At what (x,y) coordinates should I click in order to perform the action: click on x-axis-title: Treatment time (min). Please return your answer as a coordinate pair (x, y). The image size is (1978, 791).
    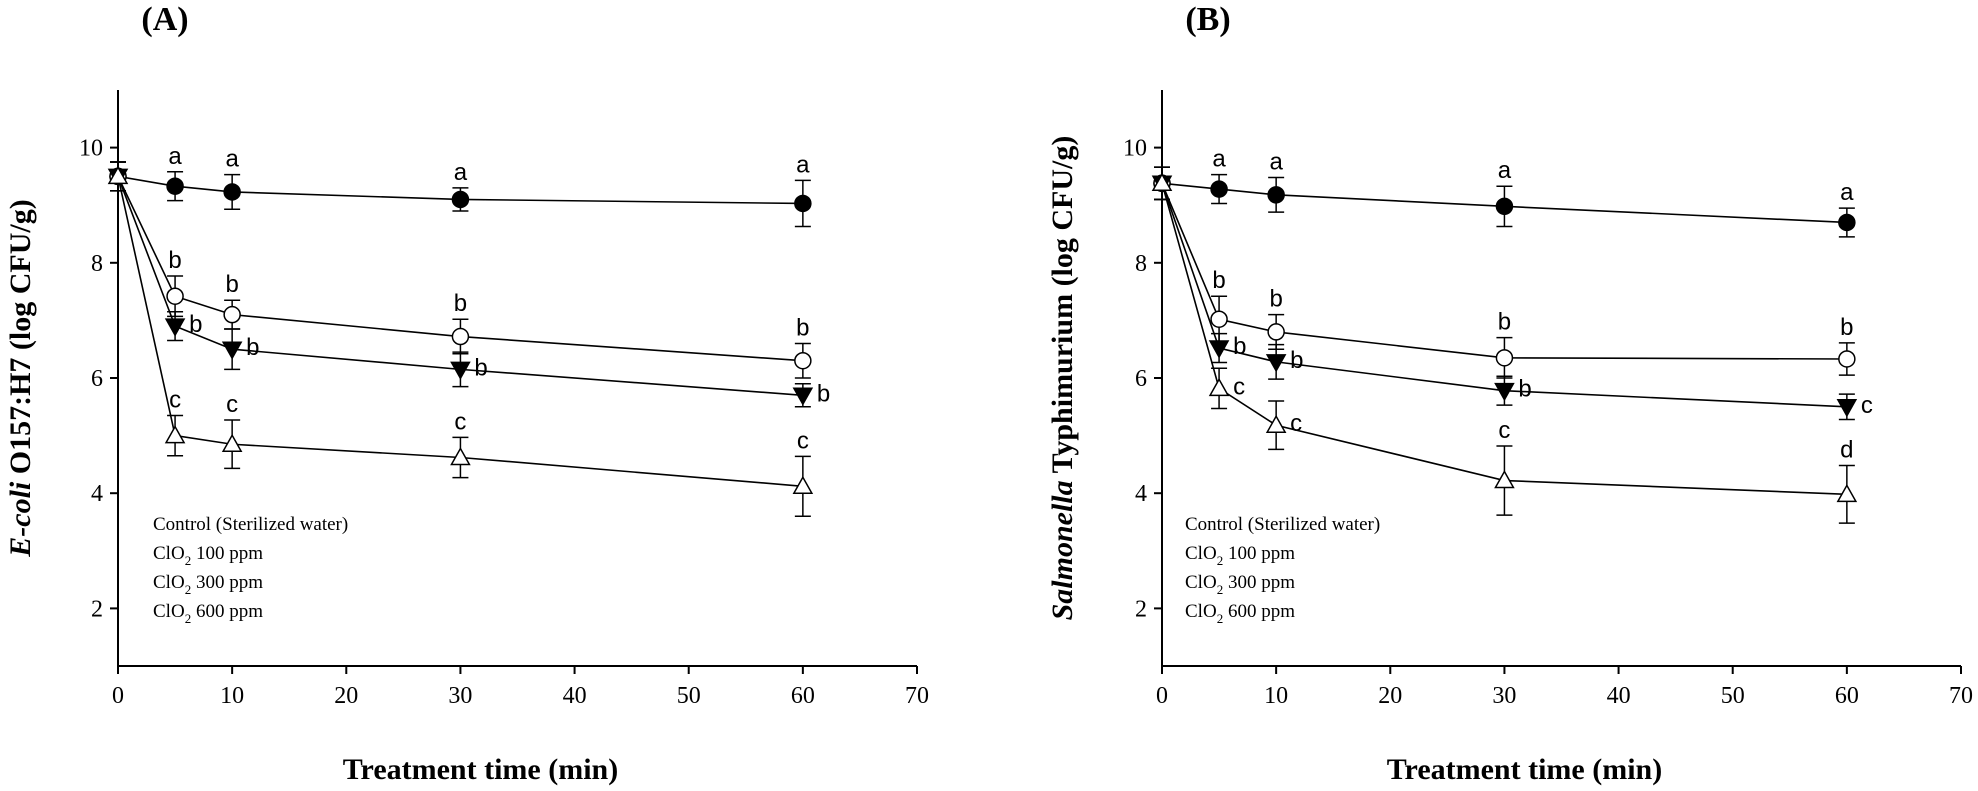
    Looking at the image, I should click on (1524, 769).